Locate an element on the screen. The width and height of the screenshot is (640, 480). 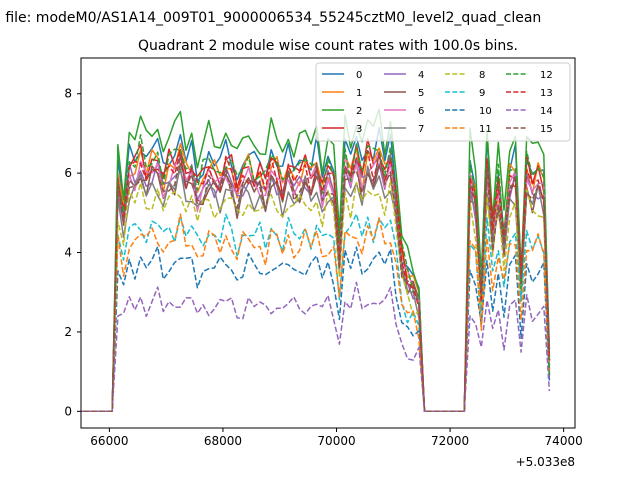
x-tick-label: 66000 is located at coordinates (109, 441).